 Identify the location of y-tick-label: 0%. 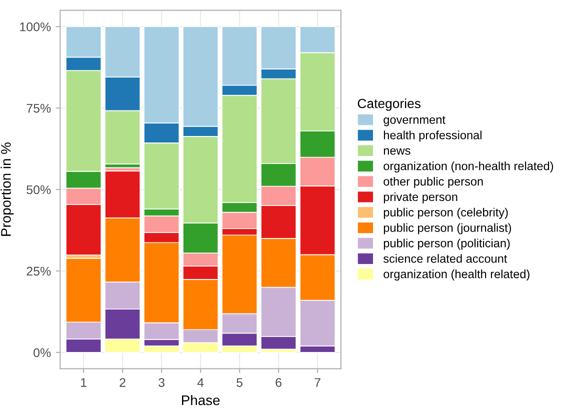
(42, 353).